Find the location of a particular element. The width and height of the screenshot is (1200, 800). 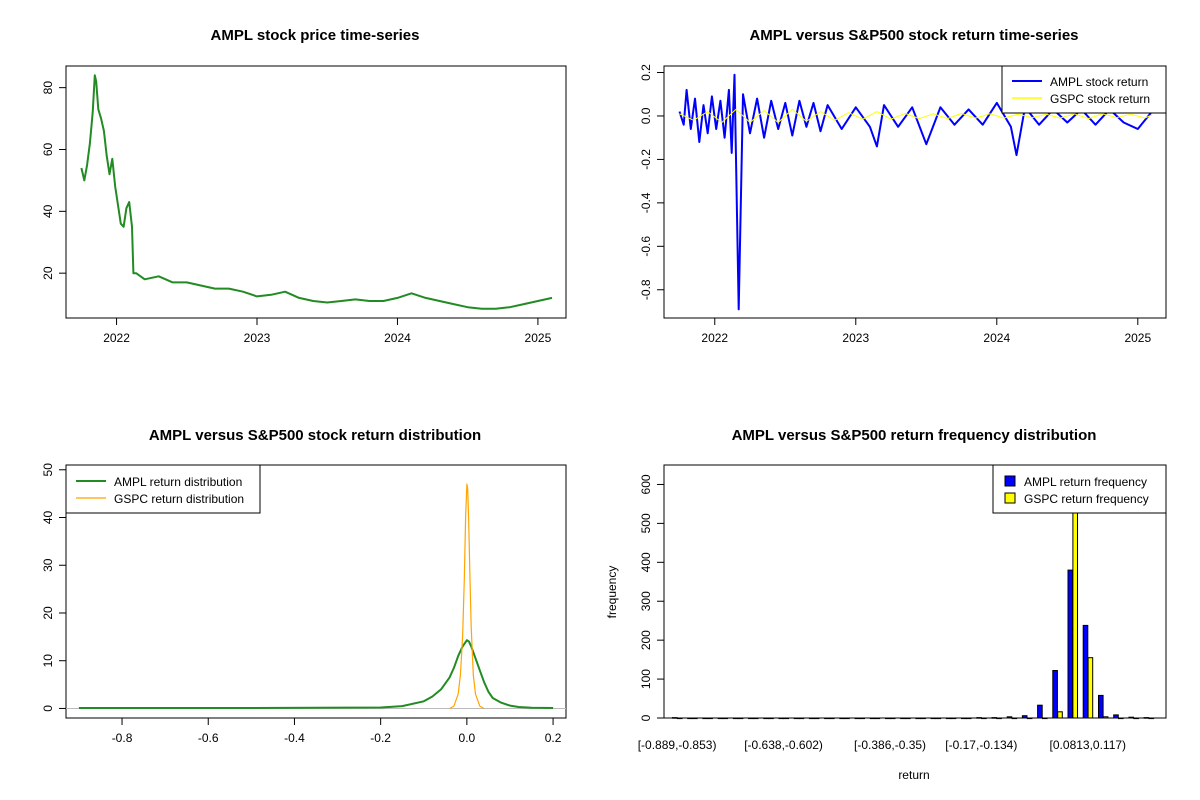

y-tick-label: 100 is located at coordinates (646, 679).